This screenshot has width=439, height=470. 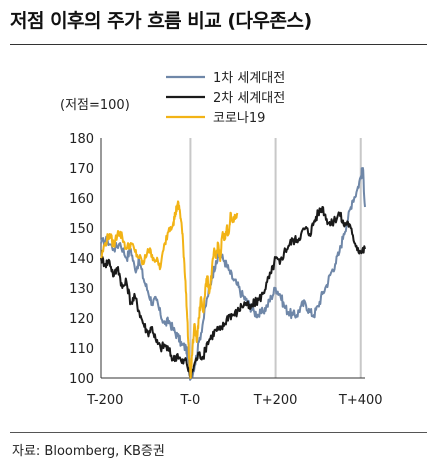 I want to click on x-tick-label: T-200, so click(x=104, y=400).